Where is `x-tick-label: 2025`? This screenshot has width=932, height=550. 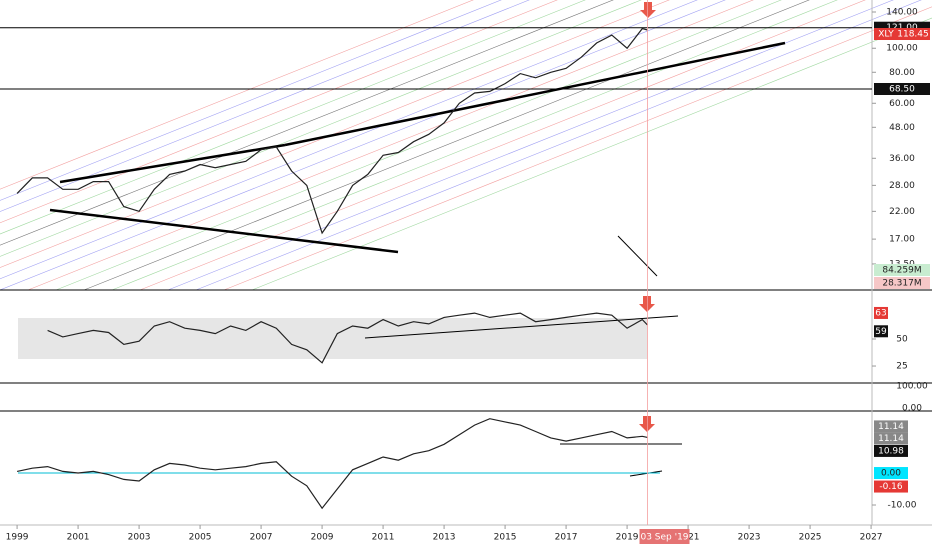 x-tick-label: 2025 is located at coordinates (810, 538).